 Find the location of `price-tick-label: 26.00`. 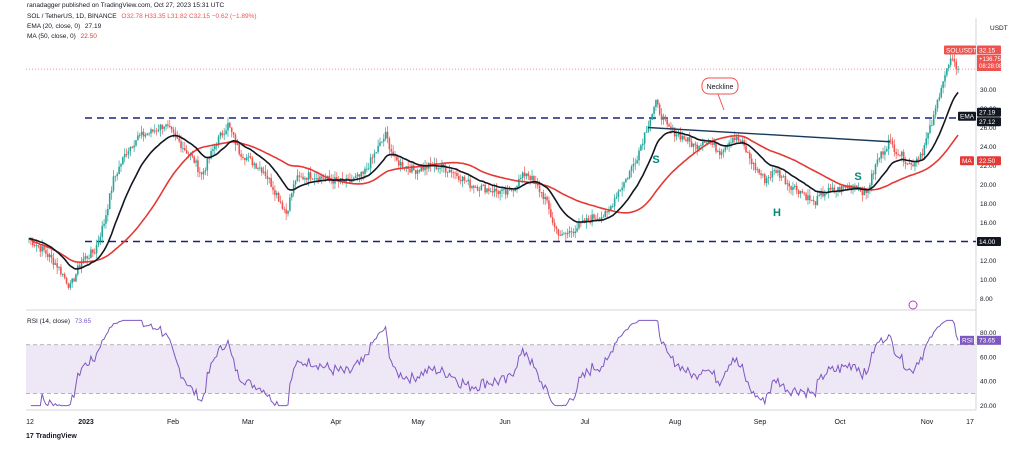

price-tick-label: 26.00 is located at coordinates (988, 128).